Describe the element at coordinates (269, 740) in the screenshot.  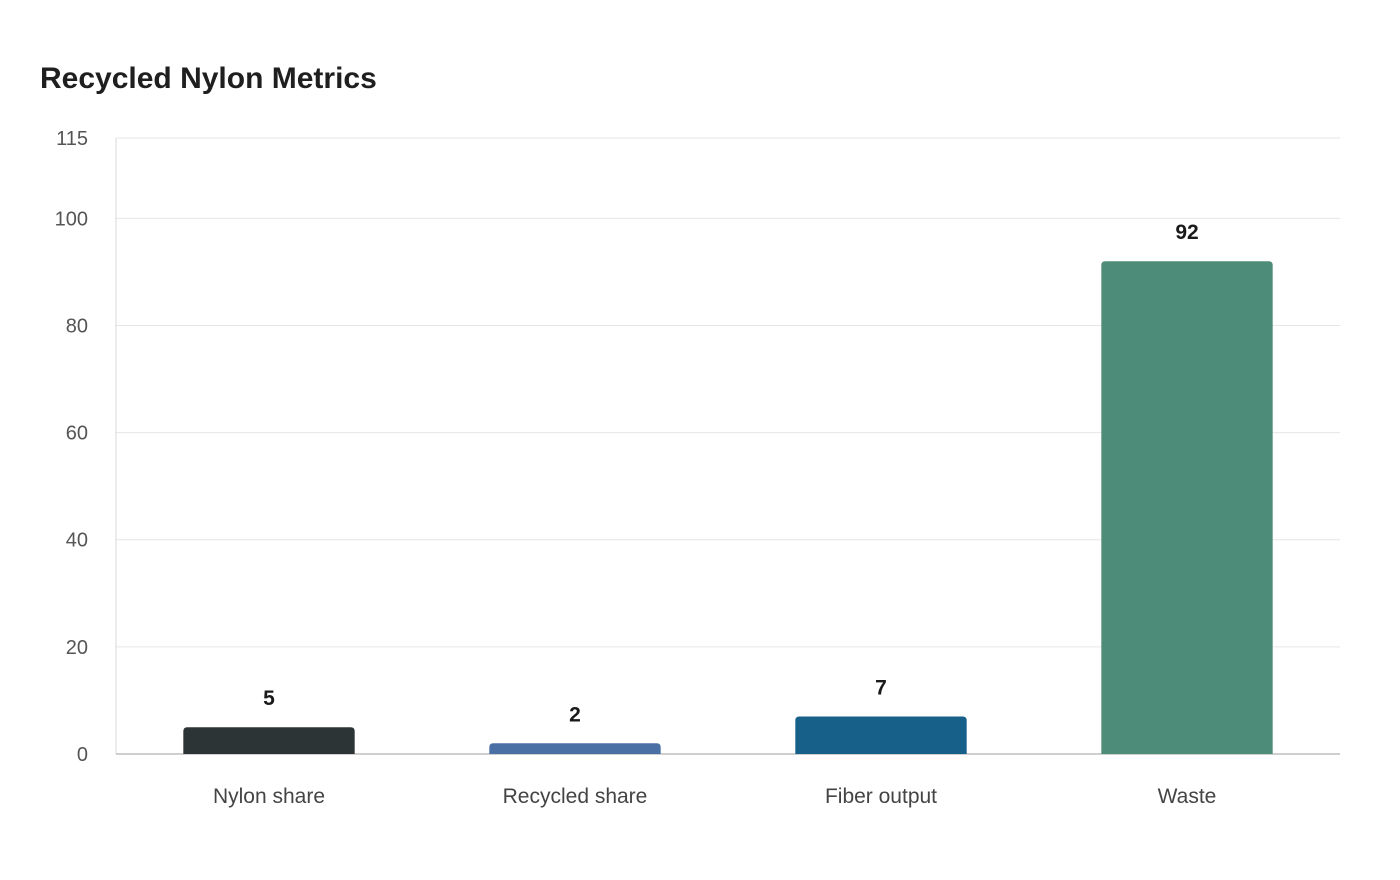
I see `bar-nylon-share` at that location.